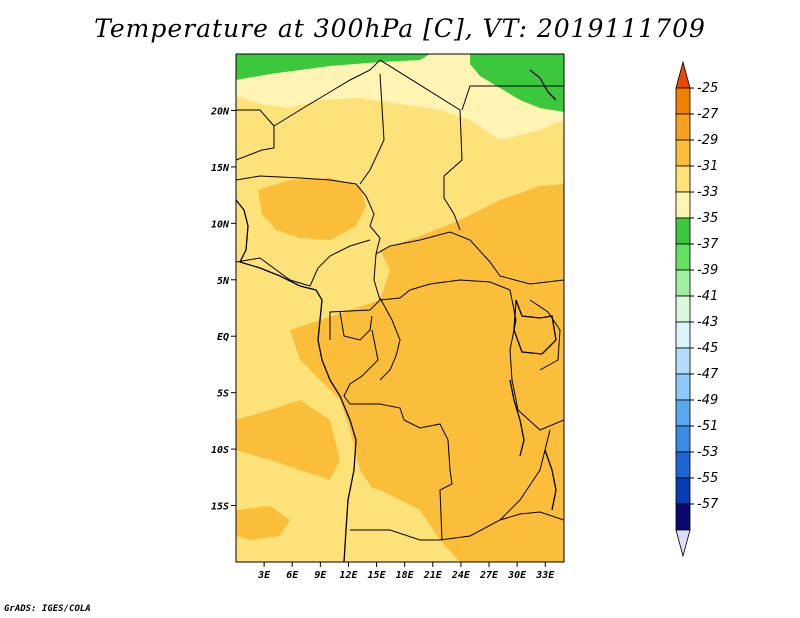 Image resolution: width=800 pixels, height=618 pixels. Describe the element at coordinates (707, 478) in the screenshot. I see `colorbar-label: -55` at that location.